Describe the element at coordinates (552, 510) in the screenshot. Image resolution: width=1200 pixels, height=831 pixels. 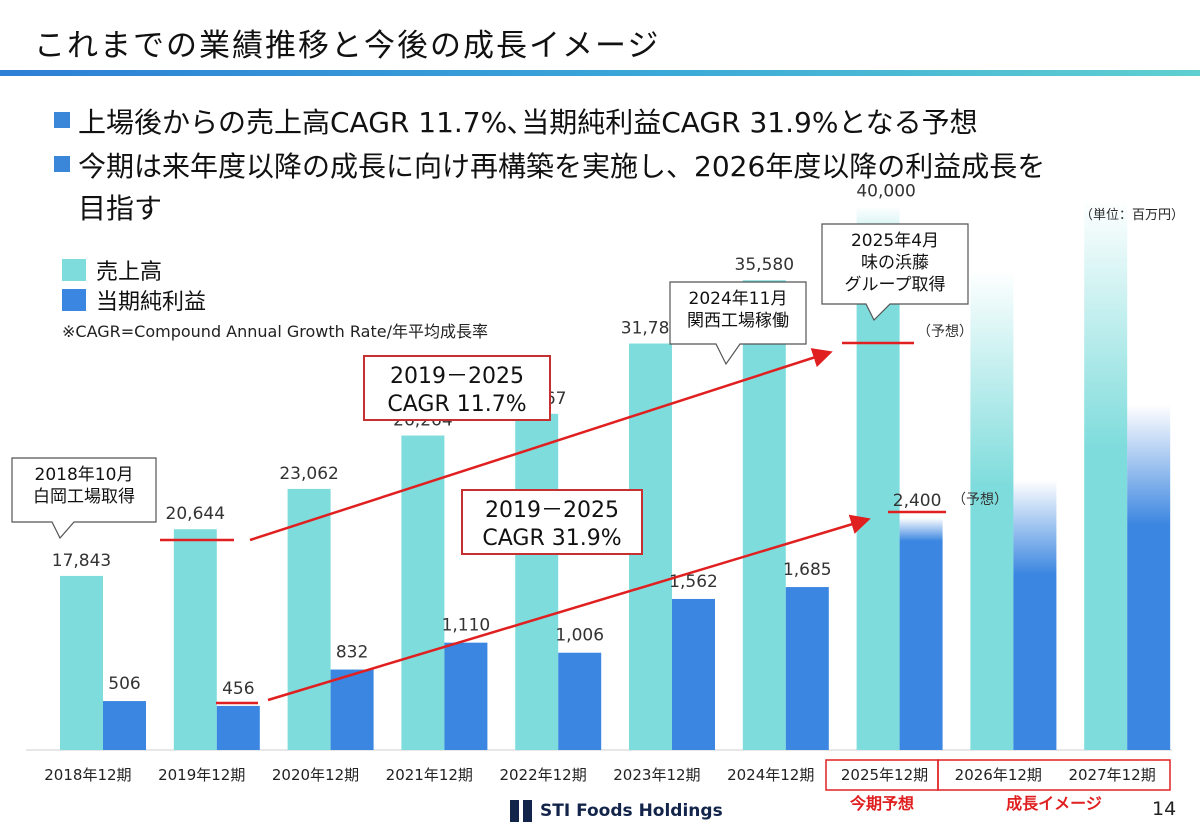
I see `cagr-box-2-line: 2019－2025` at that location.